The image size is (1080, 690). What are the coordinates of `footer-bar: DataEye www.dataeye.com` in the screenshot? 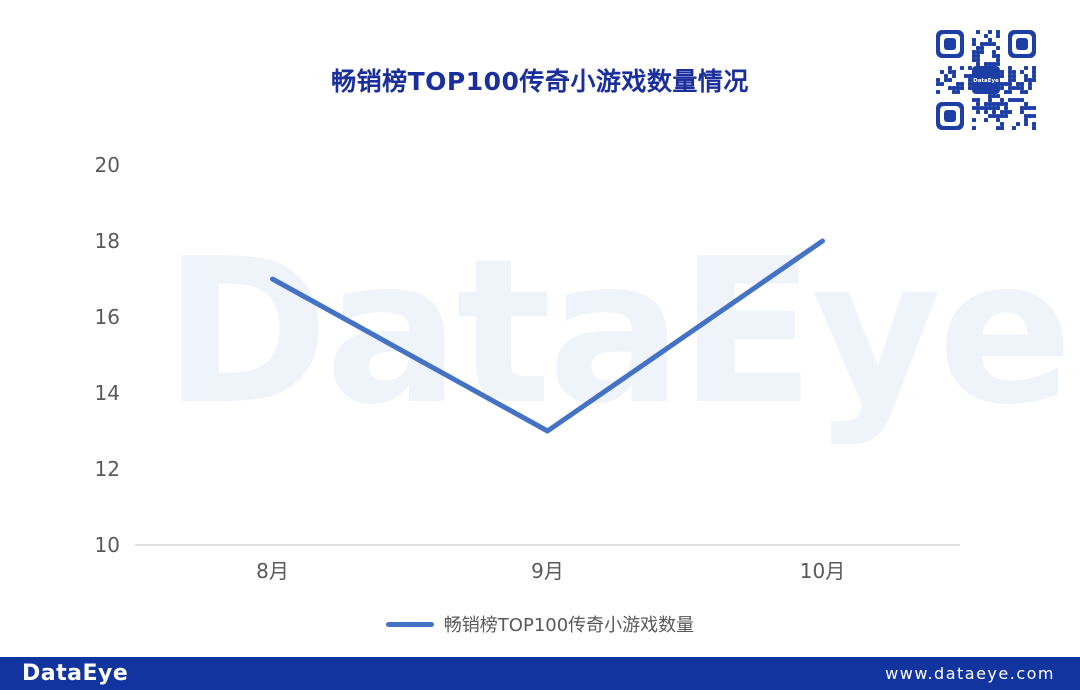 It's located at (540, 673).